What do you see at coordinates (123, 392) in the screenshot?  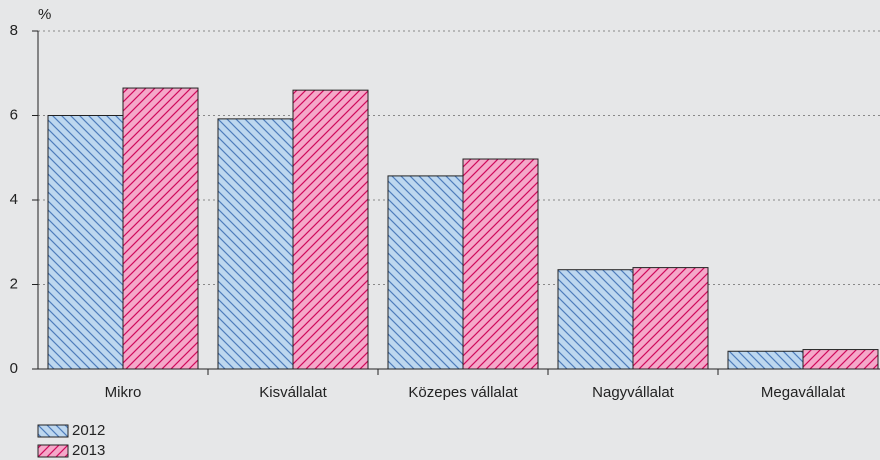 I see `x-tick-label: Mikro` at bounding box center [123, 392].